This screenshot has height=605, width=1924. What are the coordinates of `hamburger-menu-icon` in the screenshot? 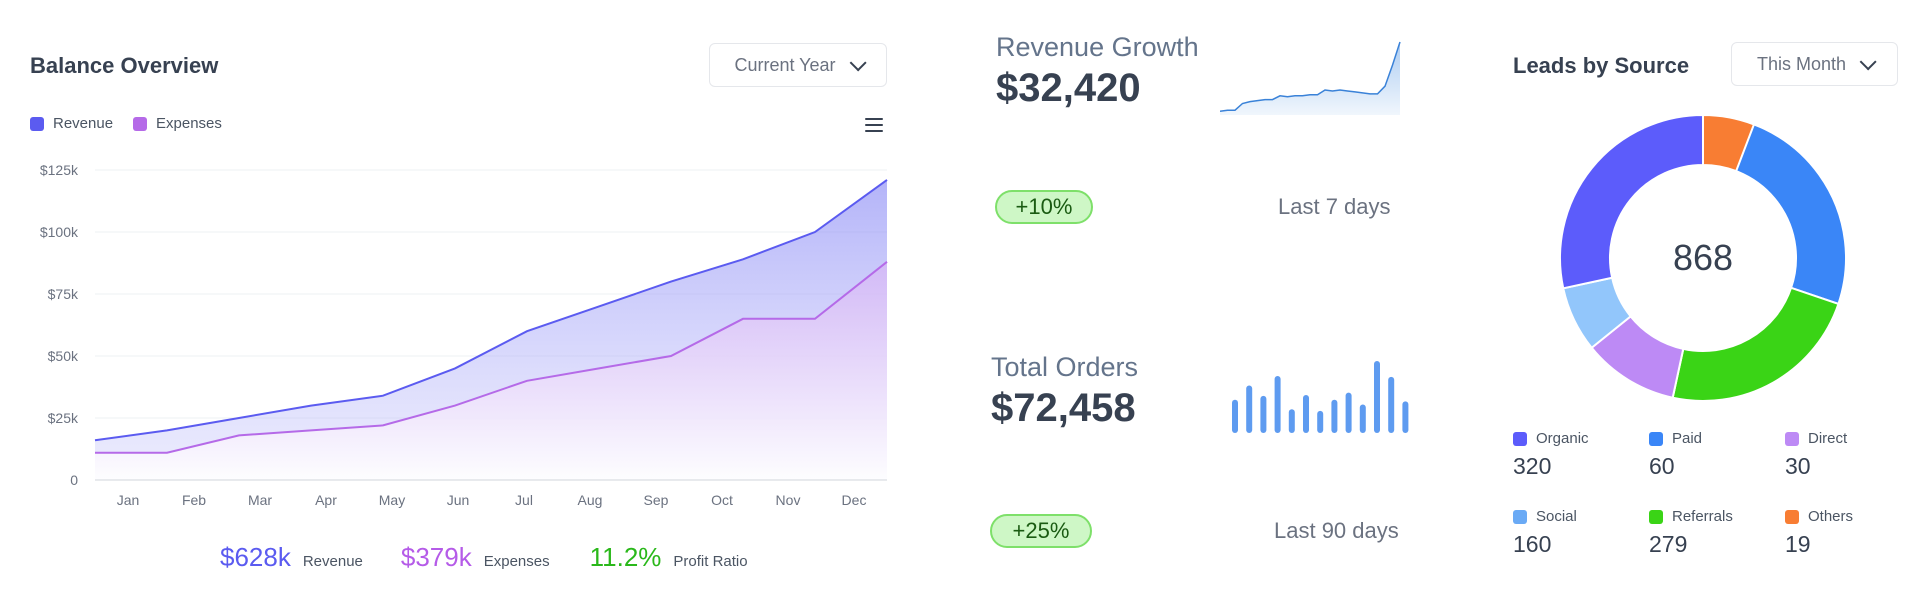 It's located at (874, 125).